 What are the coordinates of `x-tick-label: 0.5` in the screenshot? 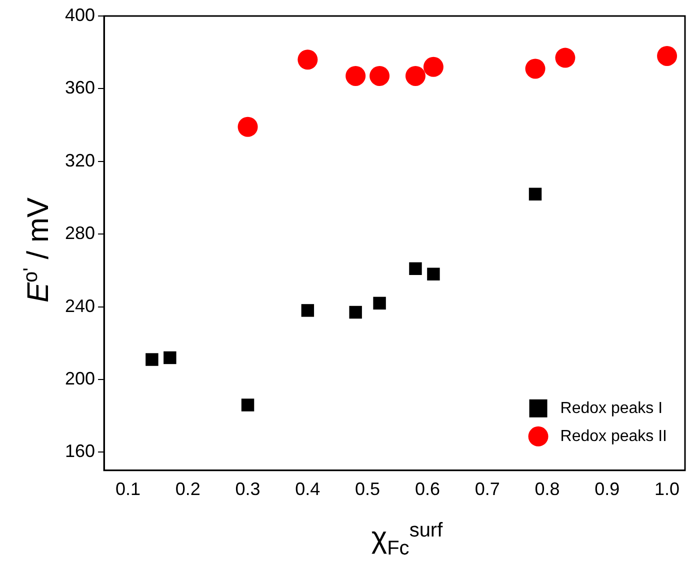 It's located at (367, 489).